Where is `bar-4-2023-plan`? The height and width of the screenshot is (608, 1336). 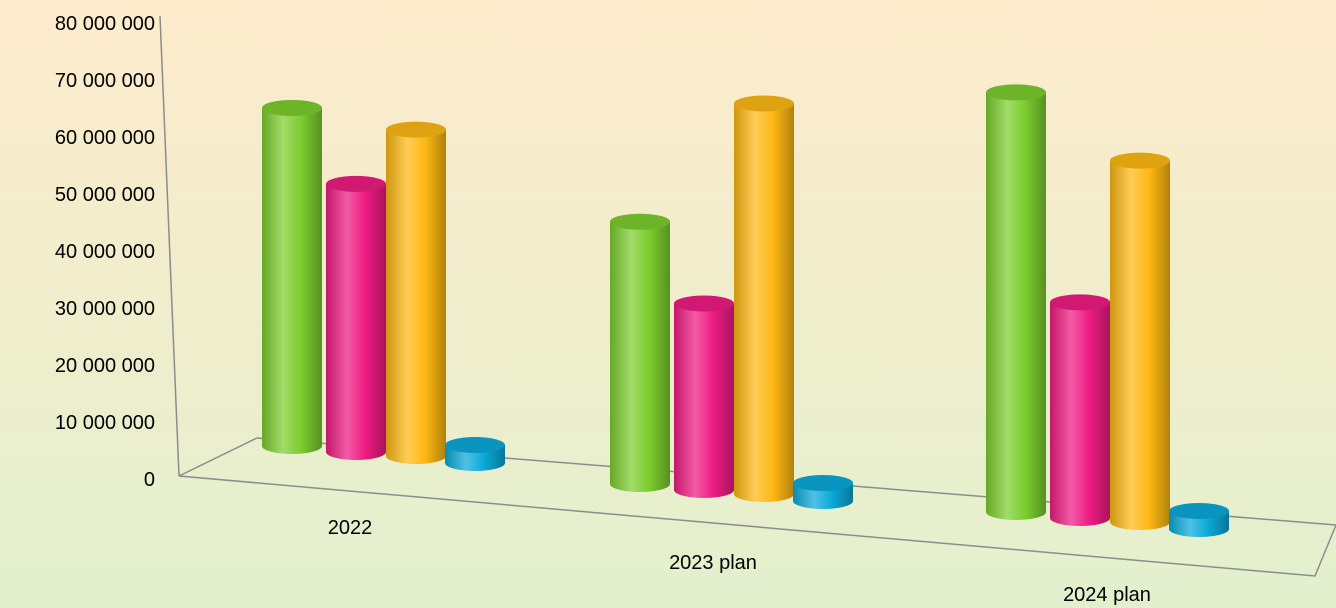 bar-4-2023-plan is located at coordinates (823, 492).